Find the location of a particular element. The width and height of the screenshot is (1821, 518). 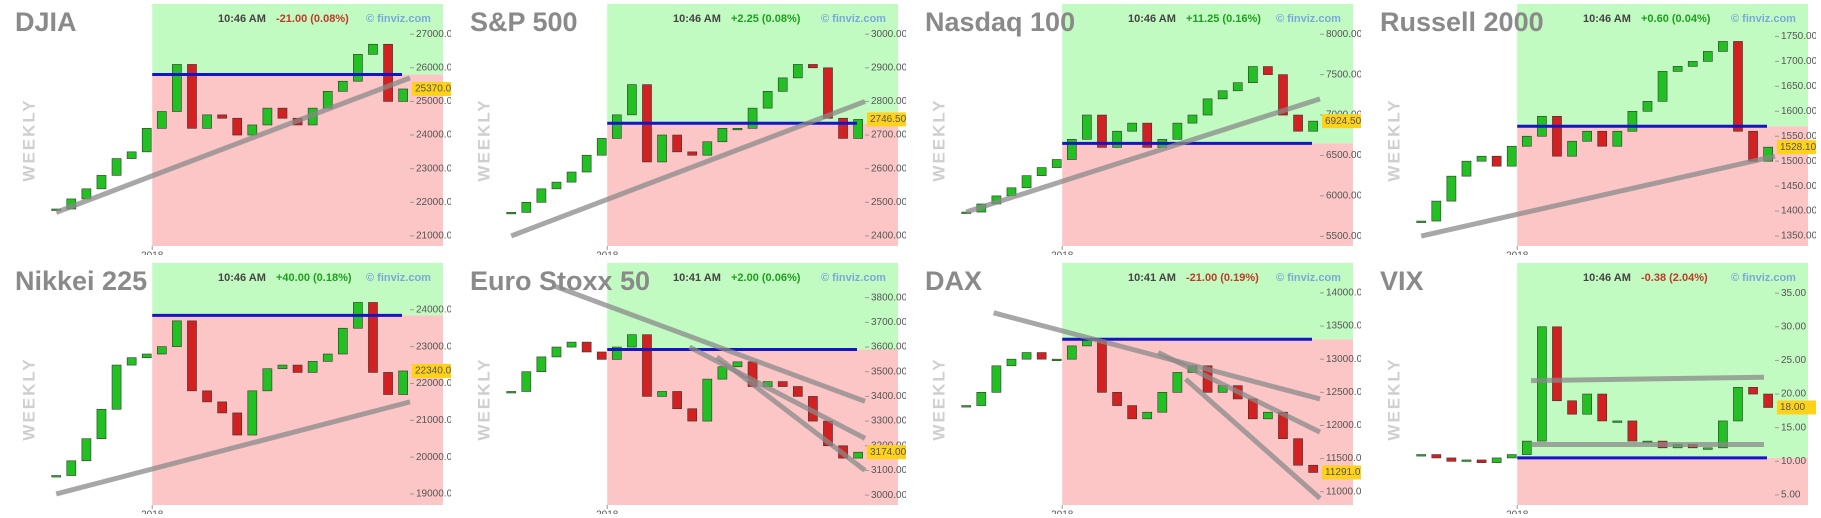

change: -0.38 (2.04%) is located at coordinates (1674, 278).